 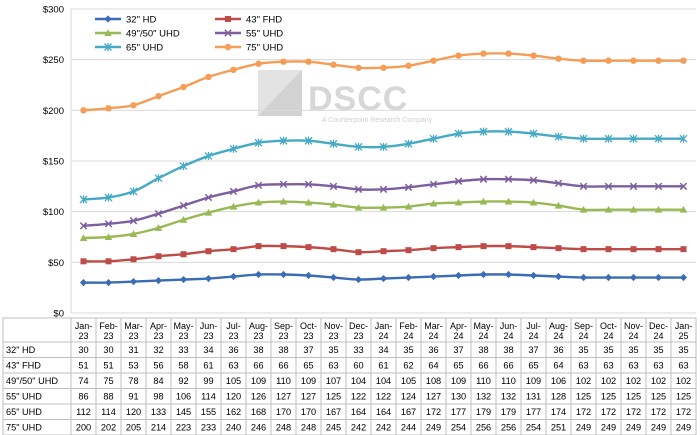 I want to click on series-square, so click(x=383, y=254).